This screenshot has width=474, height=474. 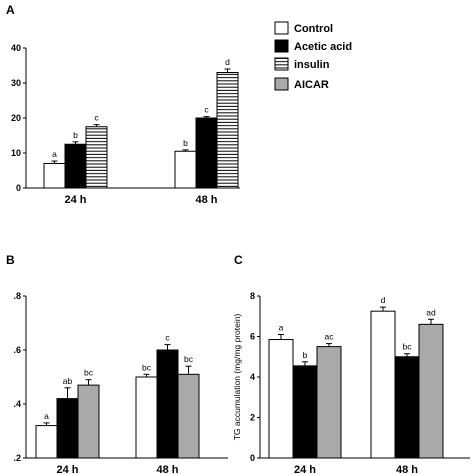 What do you see at coordinates (16, 83) in the screenshot?
I see `y-tick-label: 30` at bounding box center [16, 83].